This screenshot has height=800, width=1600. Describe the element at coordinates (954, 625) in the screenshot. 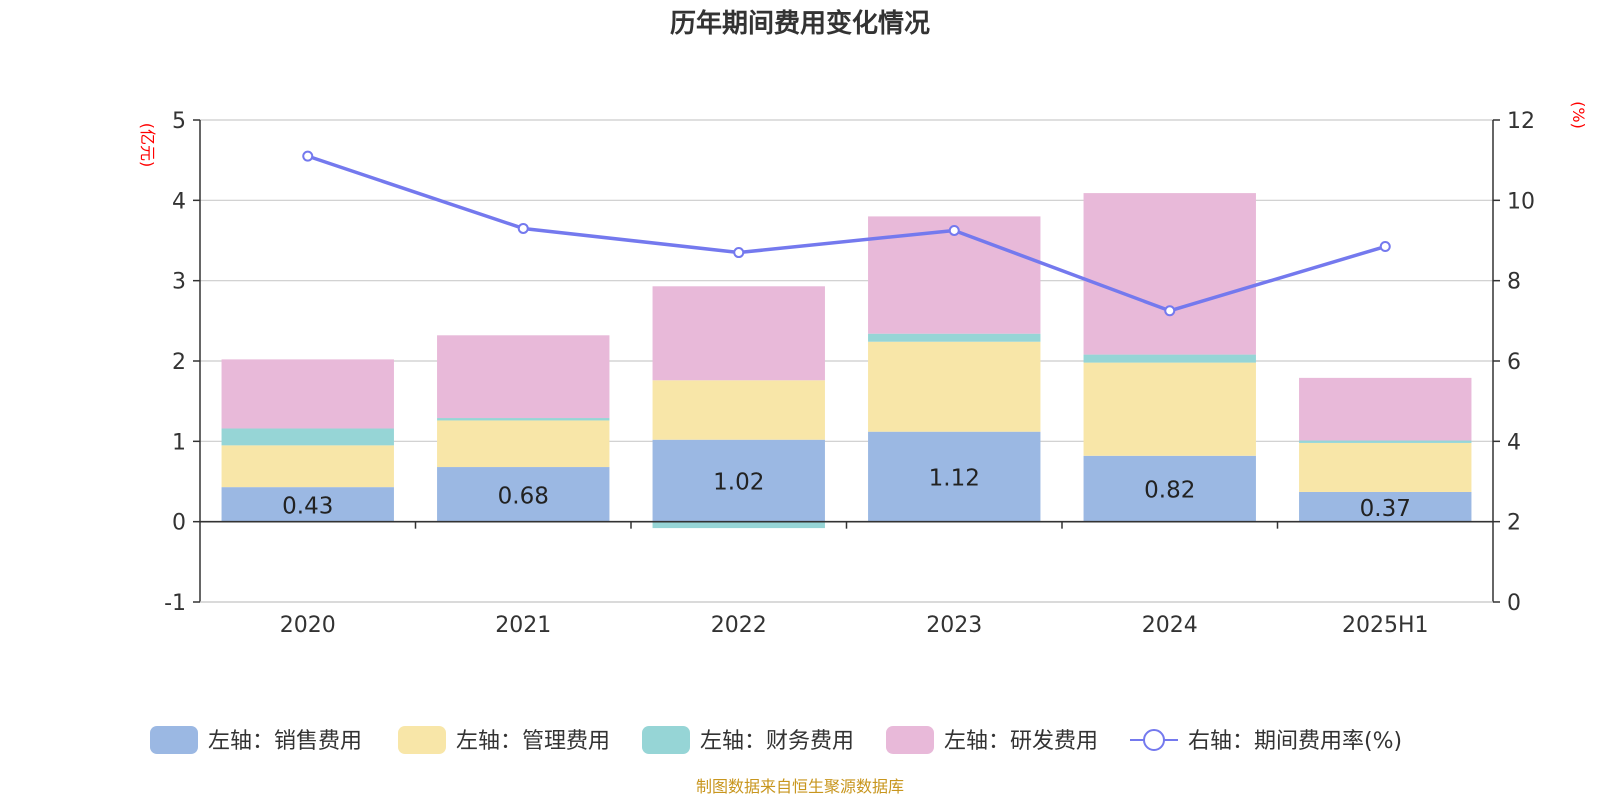

I see `category-label-2023: 2023` at that location.